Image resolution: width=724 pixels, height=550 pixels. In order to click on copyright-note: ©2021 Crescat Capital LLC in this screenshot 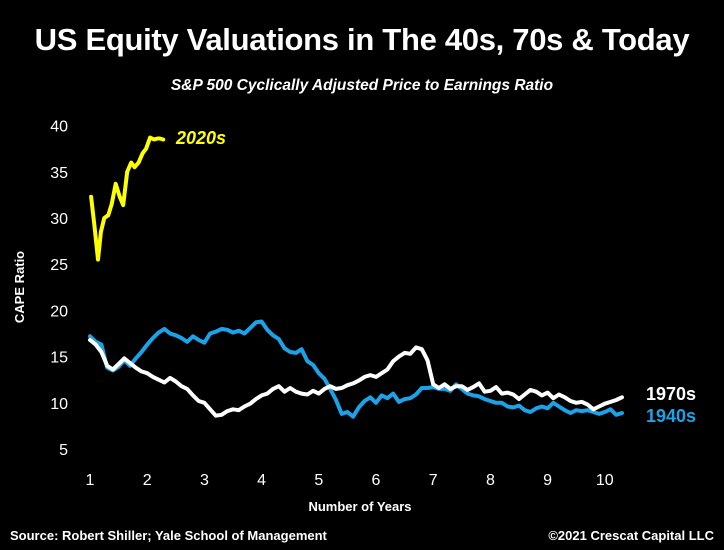, I will do `click(631, 535)`.